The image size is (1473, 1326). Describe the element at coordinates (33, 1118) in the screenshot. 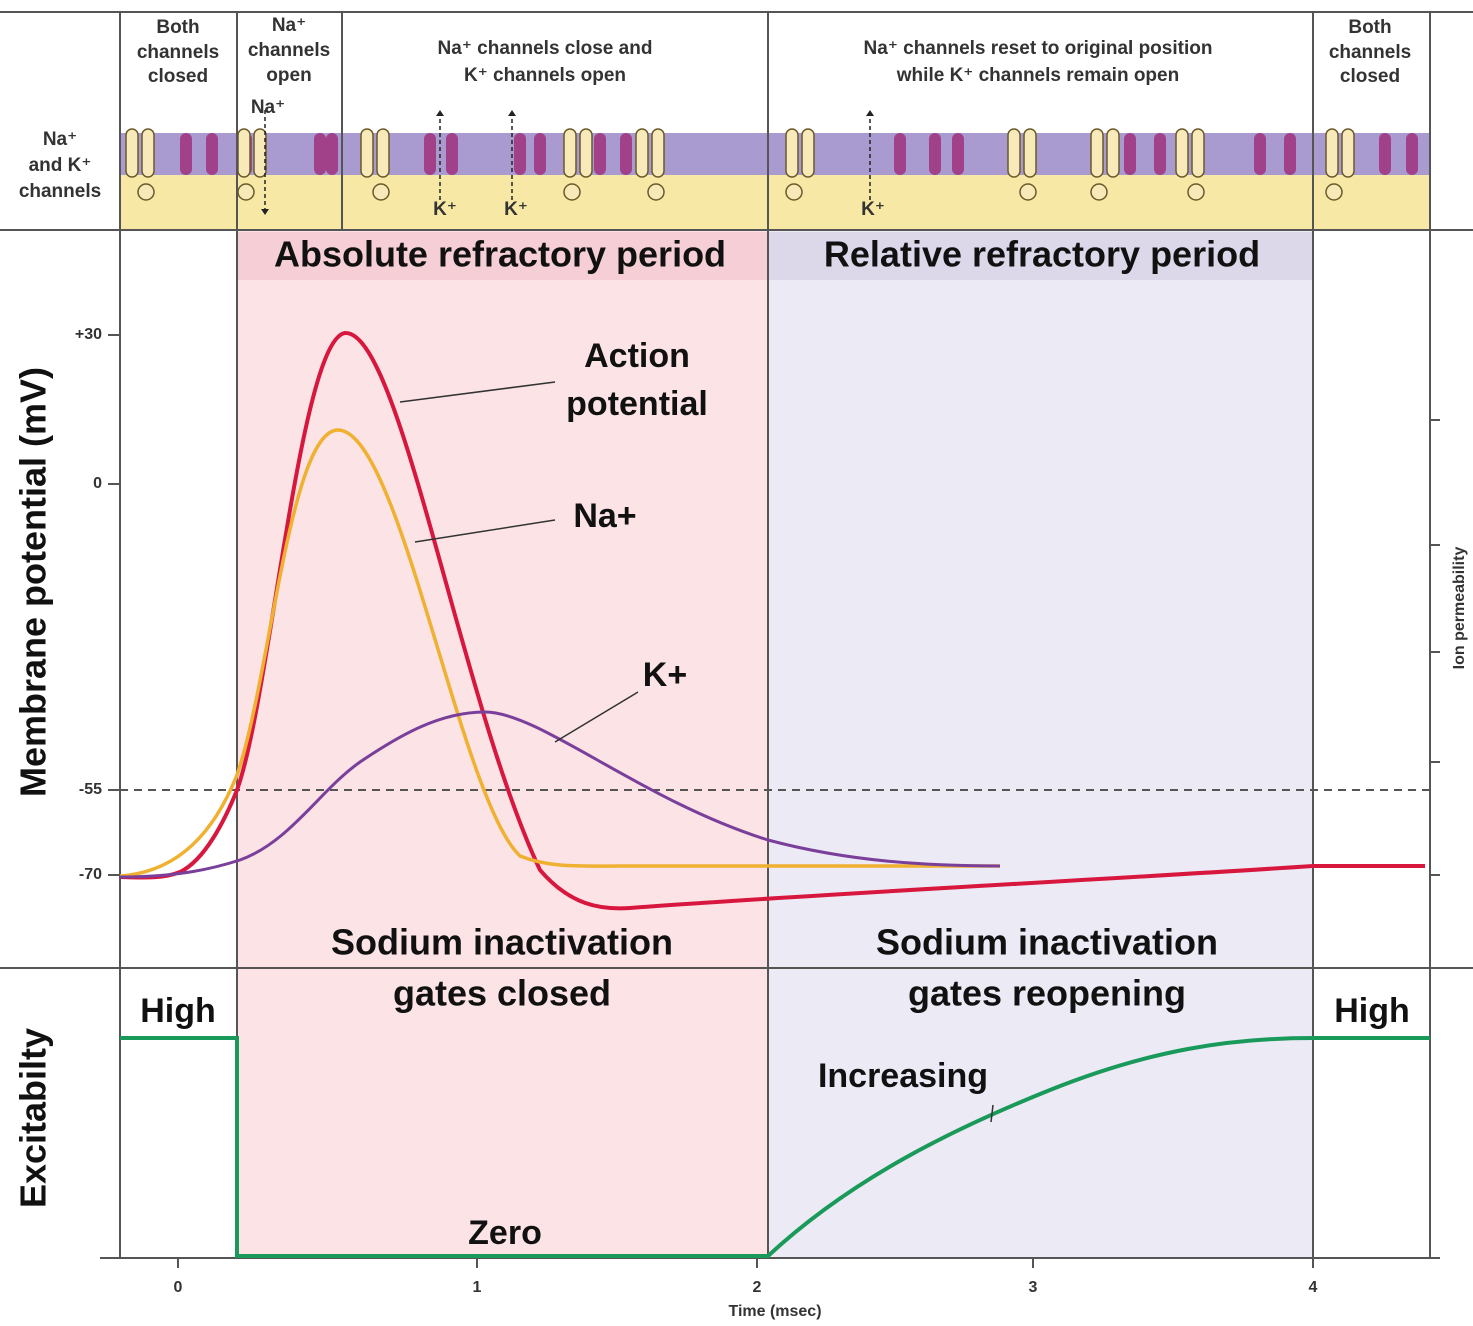

I see `excitability-axis-label: Excitabilty` at that location.